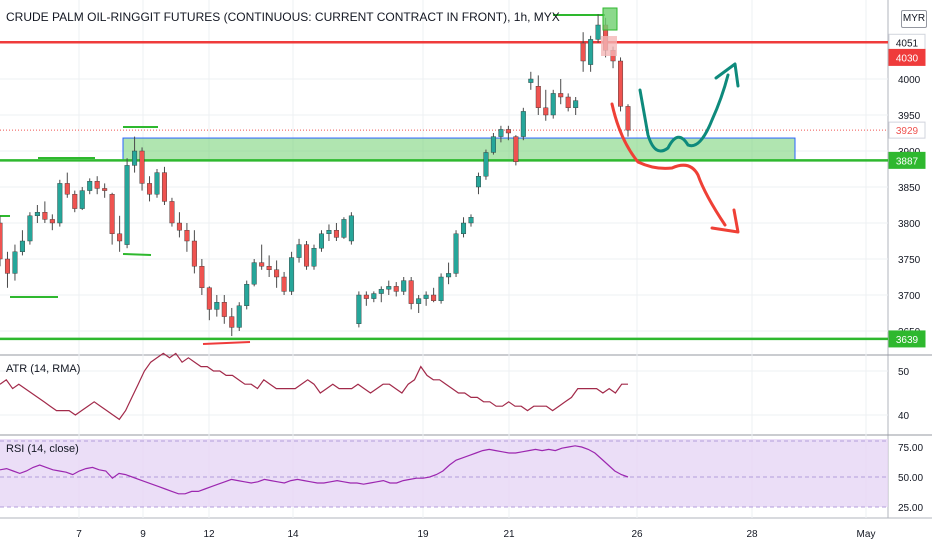 Image resolution: width=932 pixels, height=550 pixels. Describe the element at coordinates (914, 19) in the screenshot. I see `currency-badge: MYR` at that location.